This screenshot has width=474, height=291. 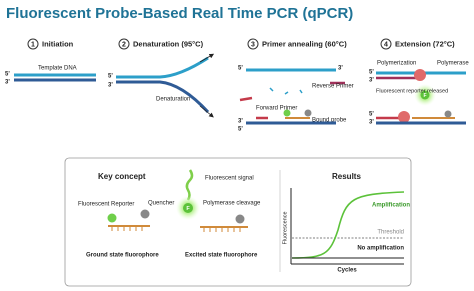 I want to click on step-number: 4, so click(x=386, y=44).